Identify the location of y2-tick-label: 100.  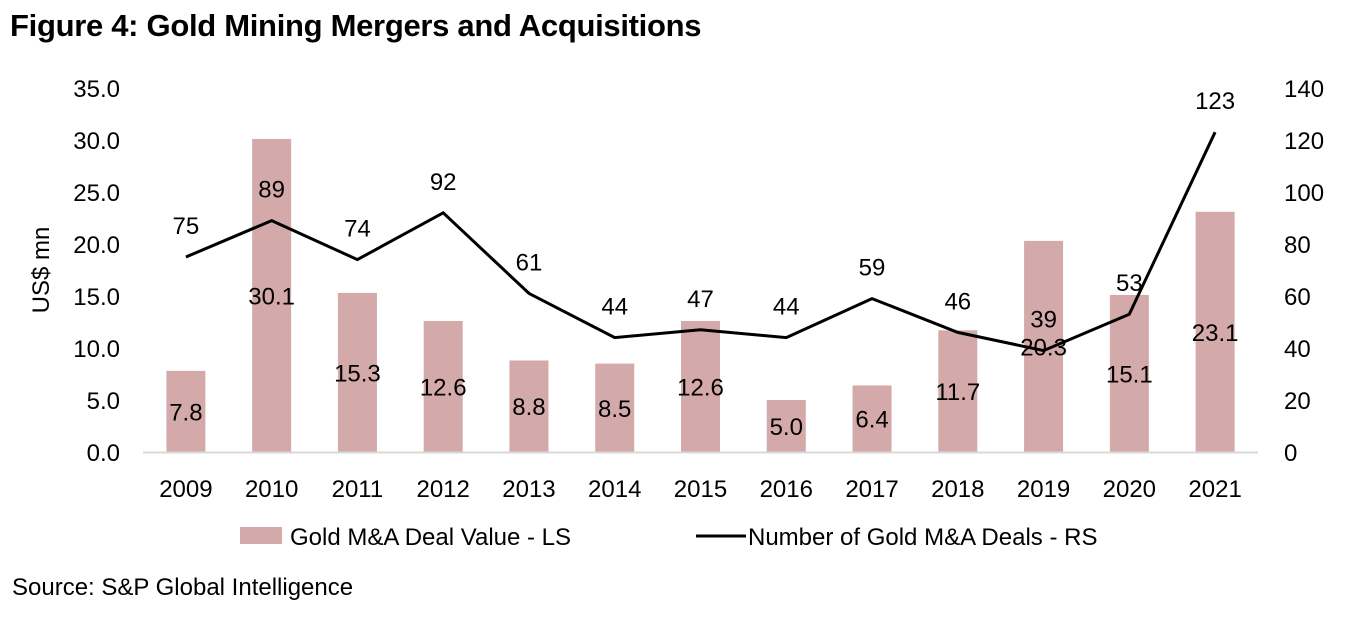
(1304, 193).